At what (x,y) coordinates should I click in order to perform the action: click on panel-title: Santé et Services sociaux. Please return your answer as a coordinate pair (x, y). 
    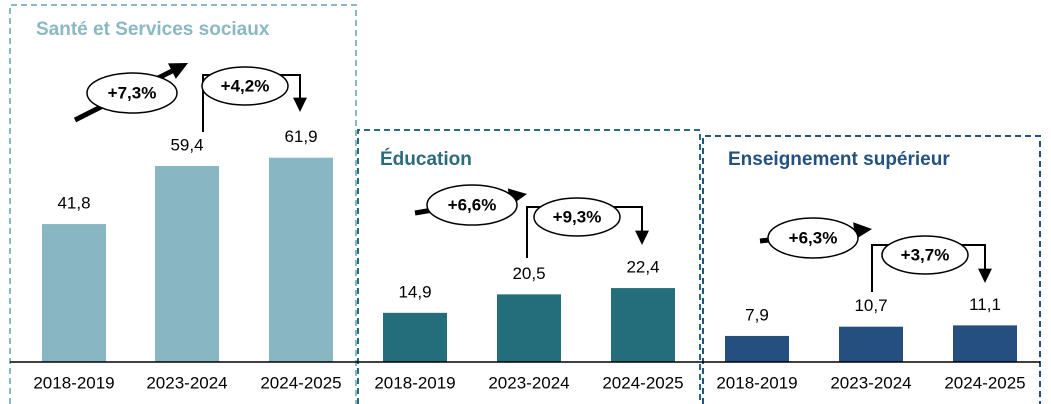
    Looking at the image, I should click on (153, 29).